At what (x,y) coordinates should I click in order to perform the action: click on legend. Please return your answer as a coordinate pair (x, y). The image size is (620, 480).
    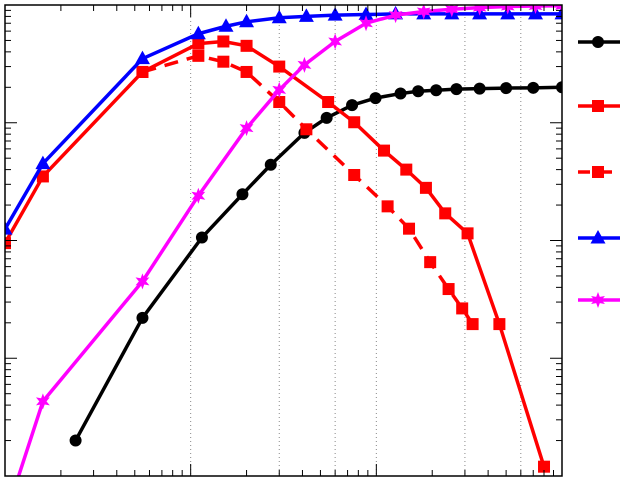
    Looking at the image, I should click on (599, 172).